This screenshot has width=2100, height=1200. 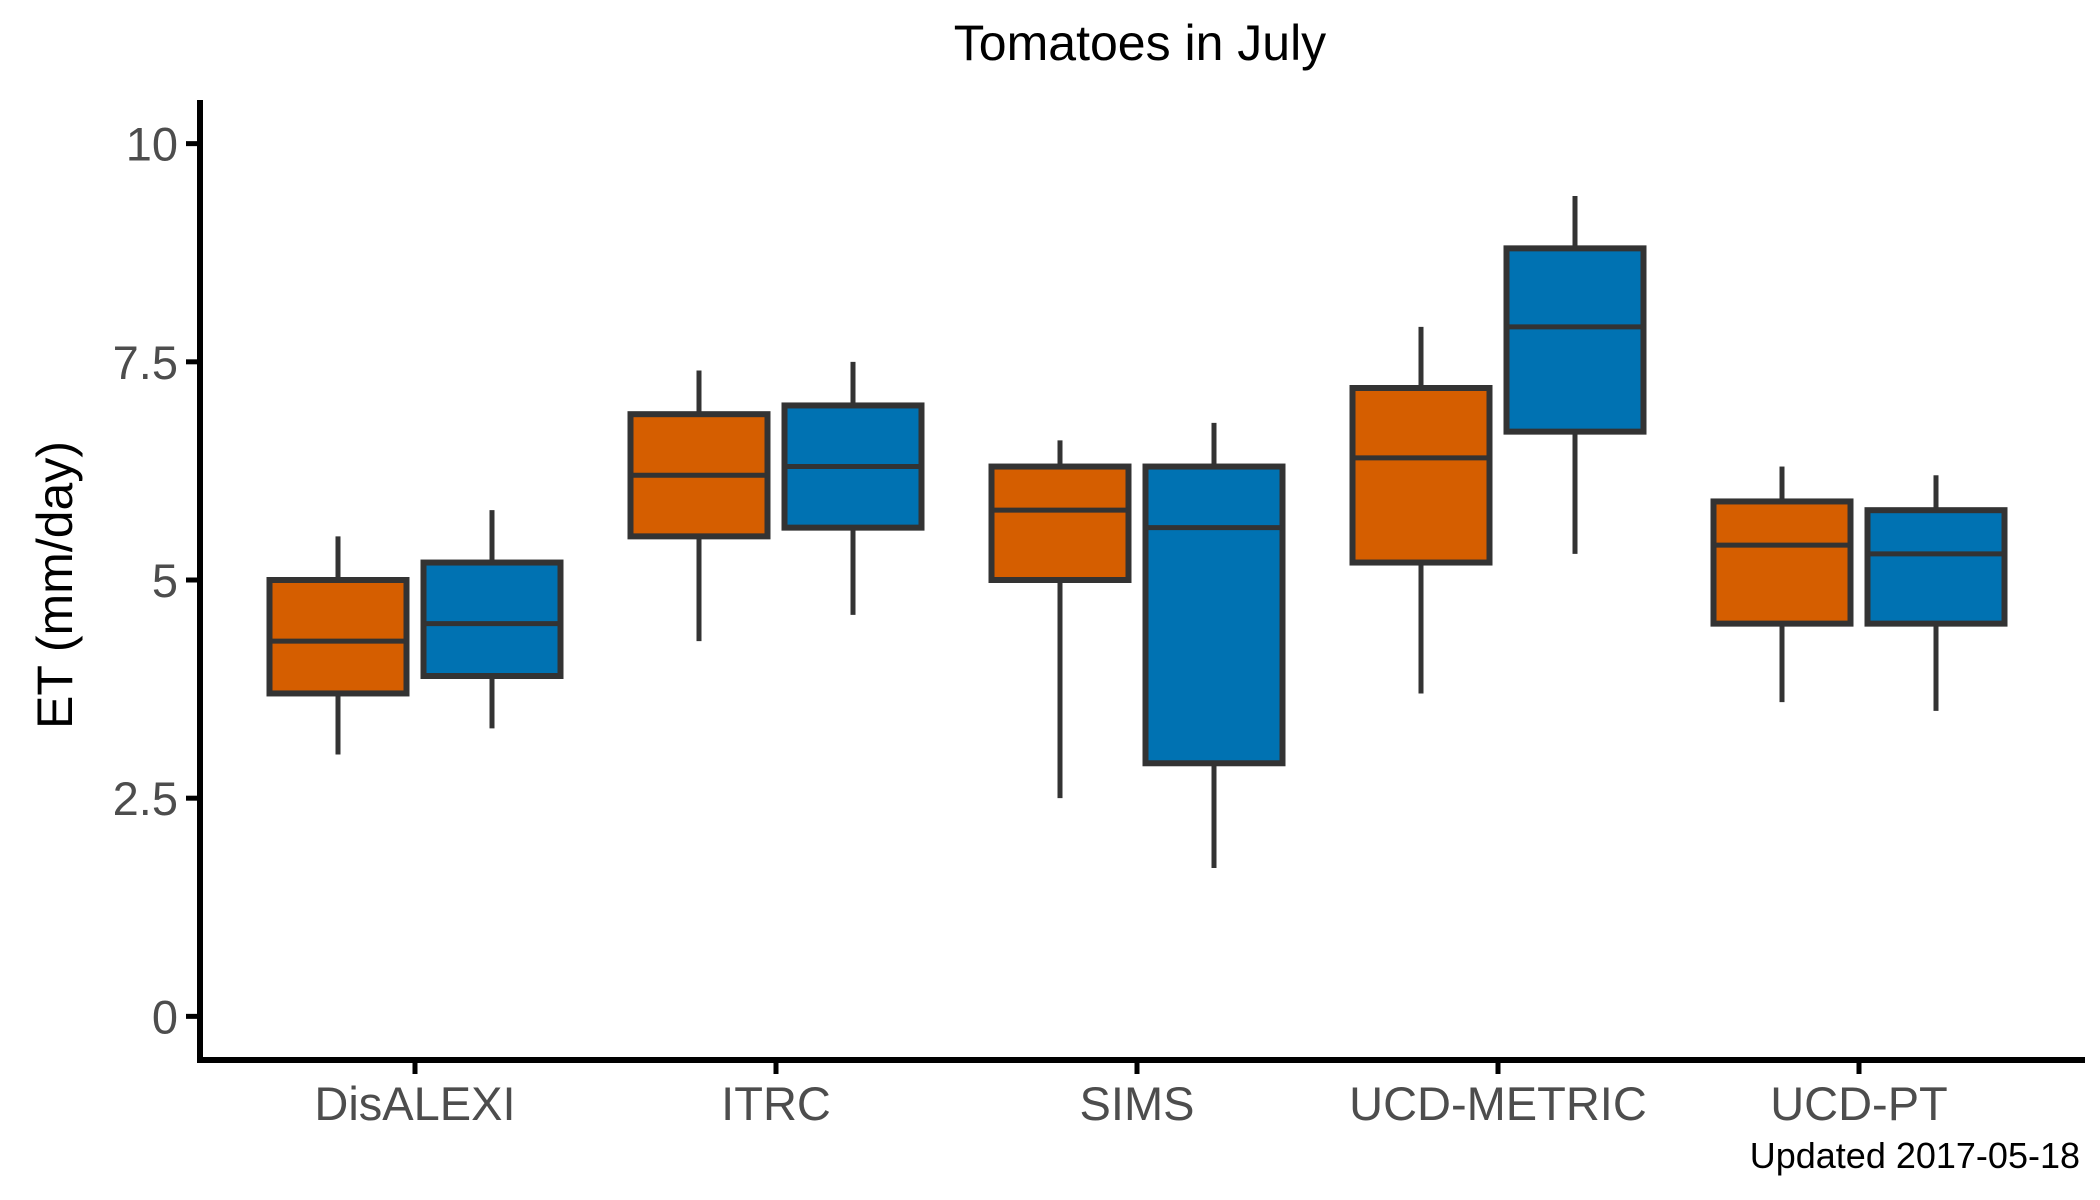 What do you see at coordinates (1140, 43) in the screenshot?
I see `chart-title: Tomatoes in July` at bounding box center [1140, 43].